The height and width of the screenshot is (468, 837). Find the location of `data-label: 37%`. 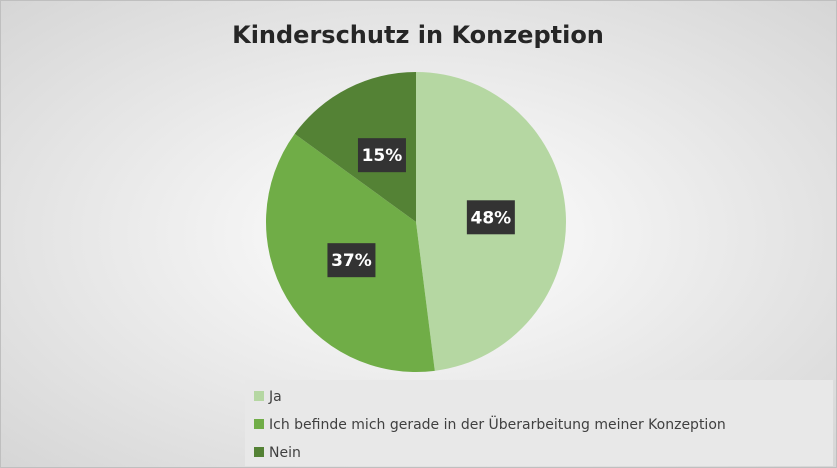

data-label: 37% is located at coordinates (351, 261).